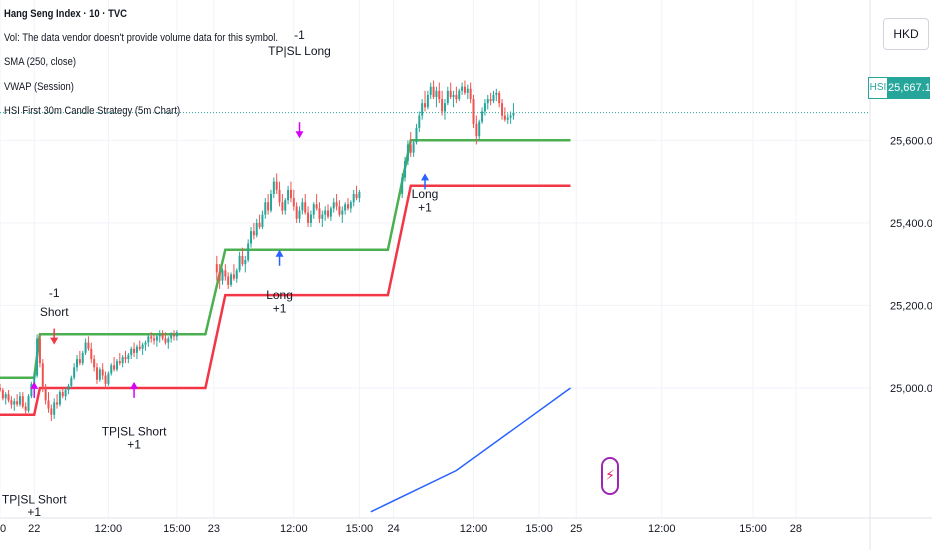 This screenshot has width=932, height=550. Describe the element at coordinates (54, 312) in the screenshot. I see `trade-annotation: Short` at that location.